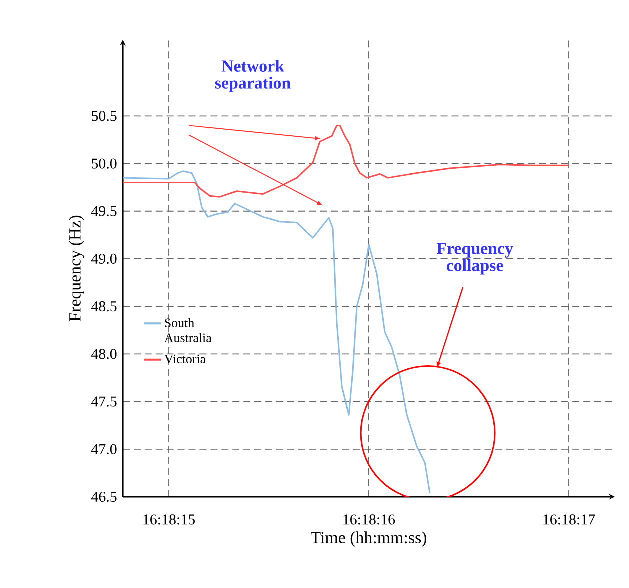 Image resolution: width=629 pixels, height=588 pixels. Describe the element at coordinates (570, 519) in the screenshot. I see `x-tick-label: 16:18:17` at that location.